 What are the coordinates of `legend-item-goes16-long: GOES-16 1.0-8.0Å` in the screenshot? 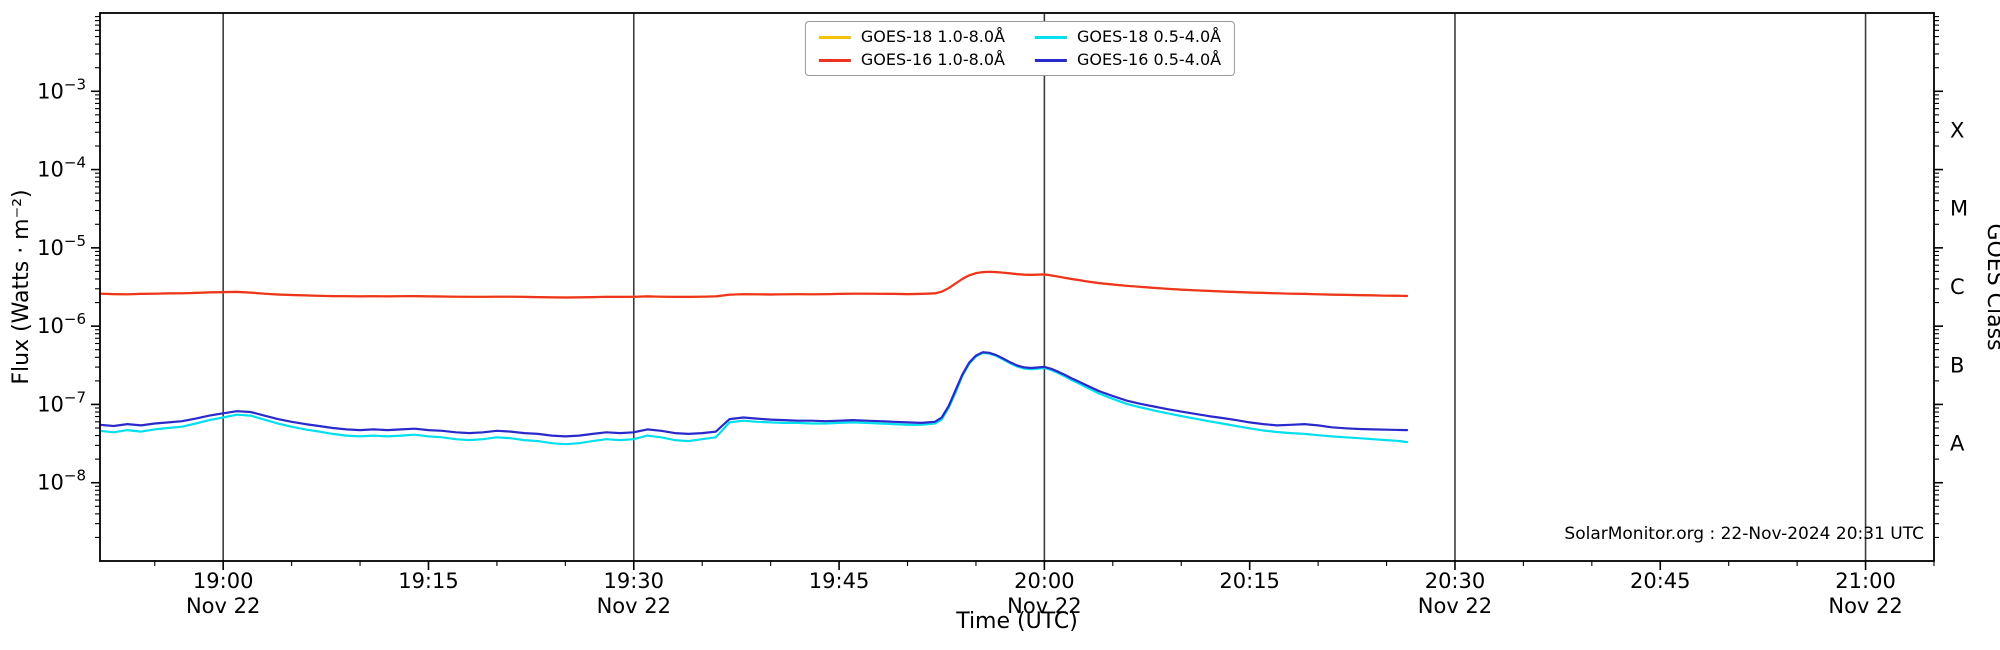 It's located at (911, 59).